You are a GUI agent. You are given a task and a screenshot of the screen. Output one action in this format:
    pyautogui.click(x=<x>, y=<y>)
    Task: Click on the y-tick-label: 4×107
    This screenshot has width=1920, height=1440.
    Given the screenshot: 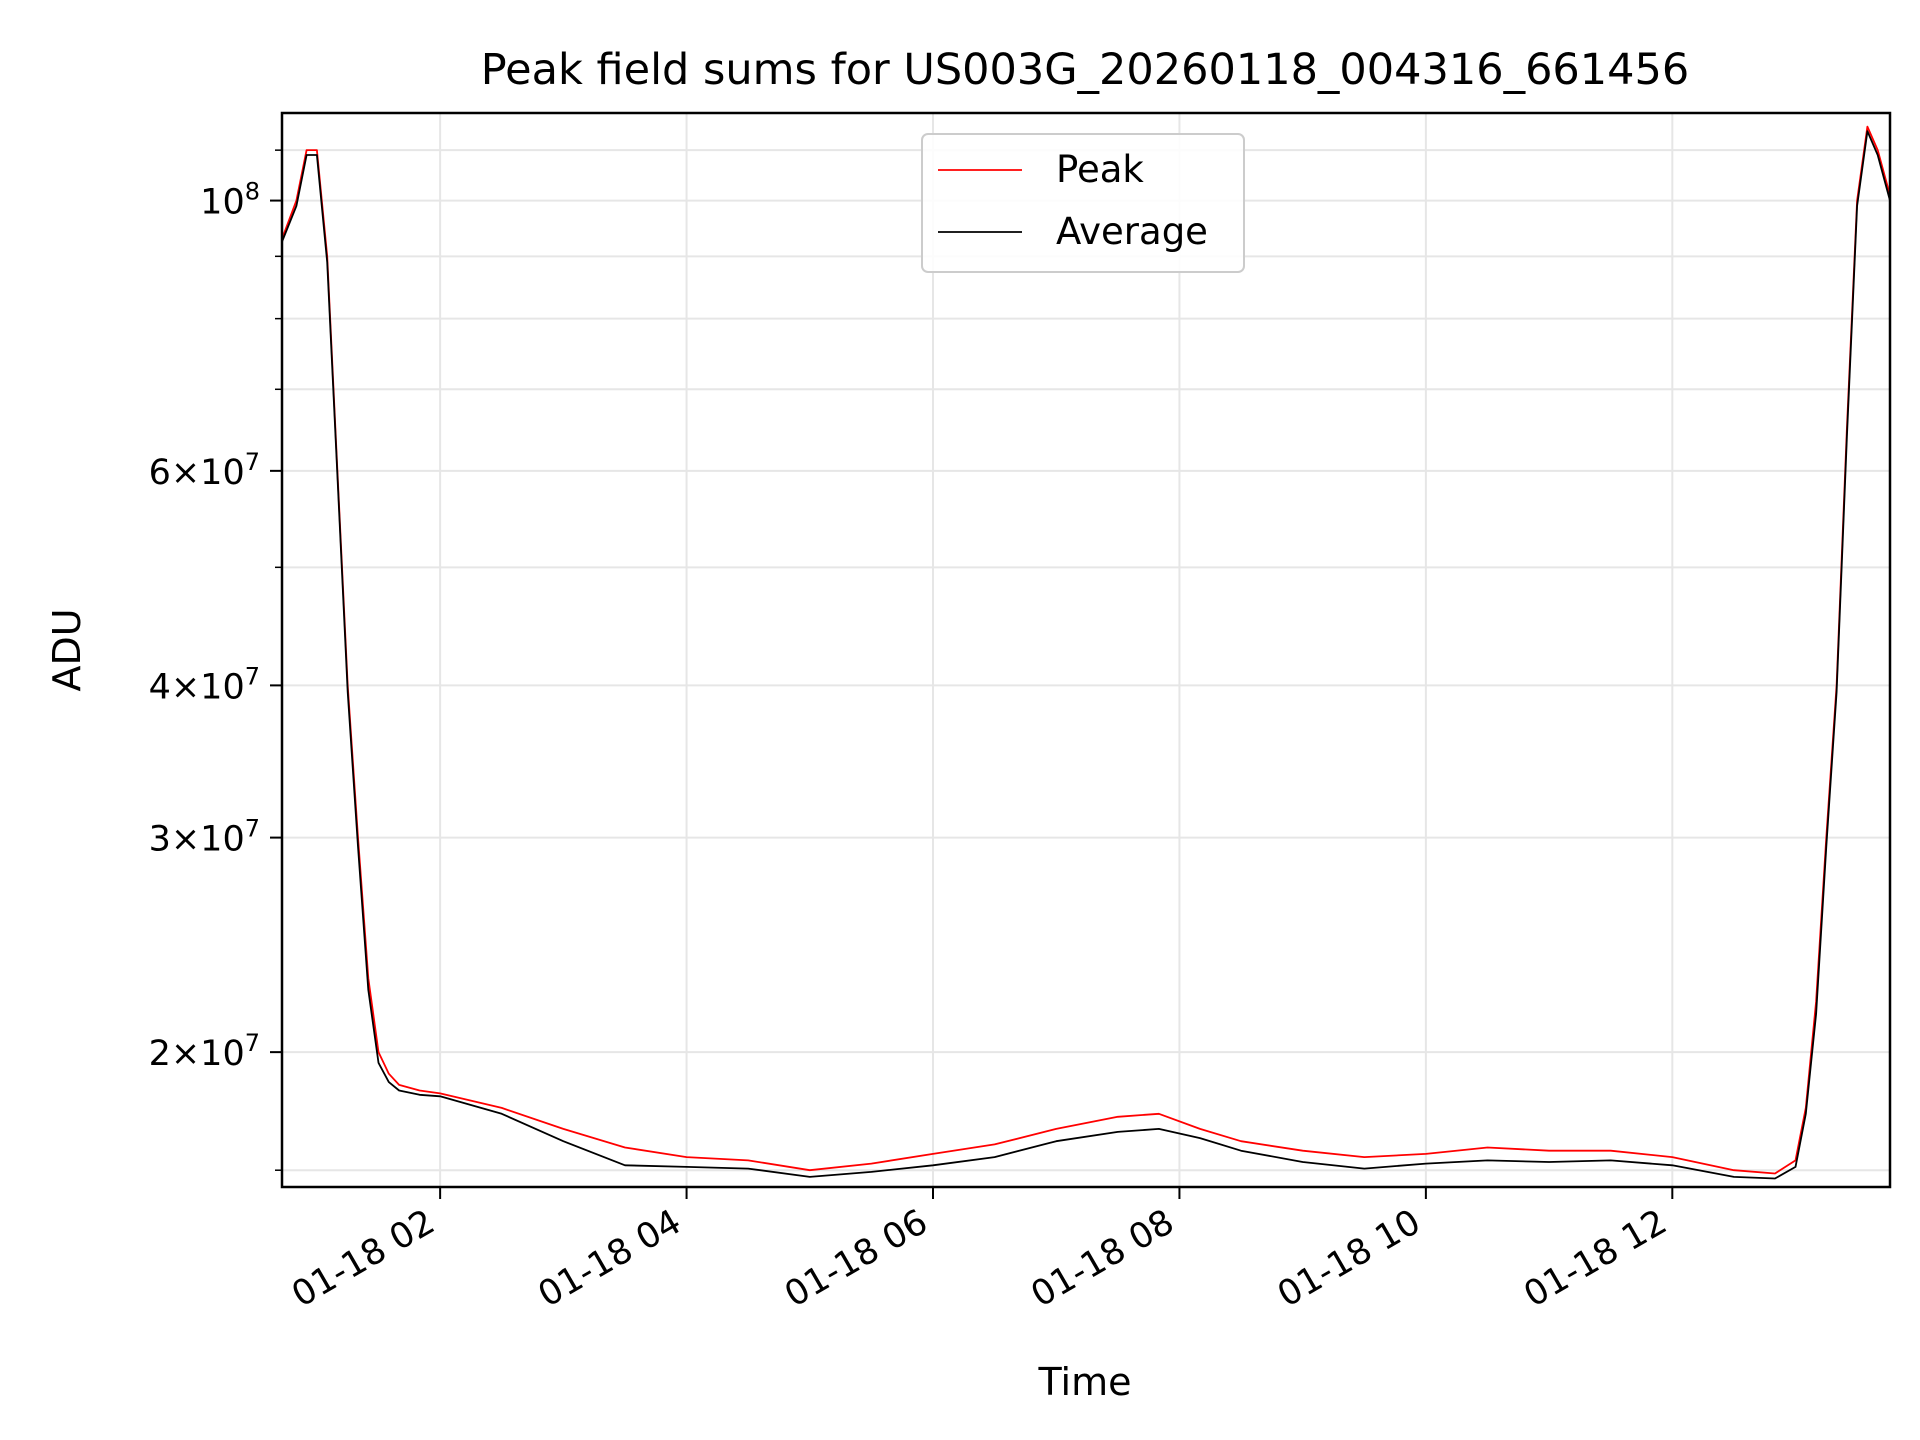 What is the action you would take?
    pyautogui.click(x=204, y=684)
    